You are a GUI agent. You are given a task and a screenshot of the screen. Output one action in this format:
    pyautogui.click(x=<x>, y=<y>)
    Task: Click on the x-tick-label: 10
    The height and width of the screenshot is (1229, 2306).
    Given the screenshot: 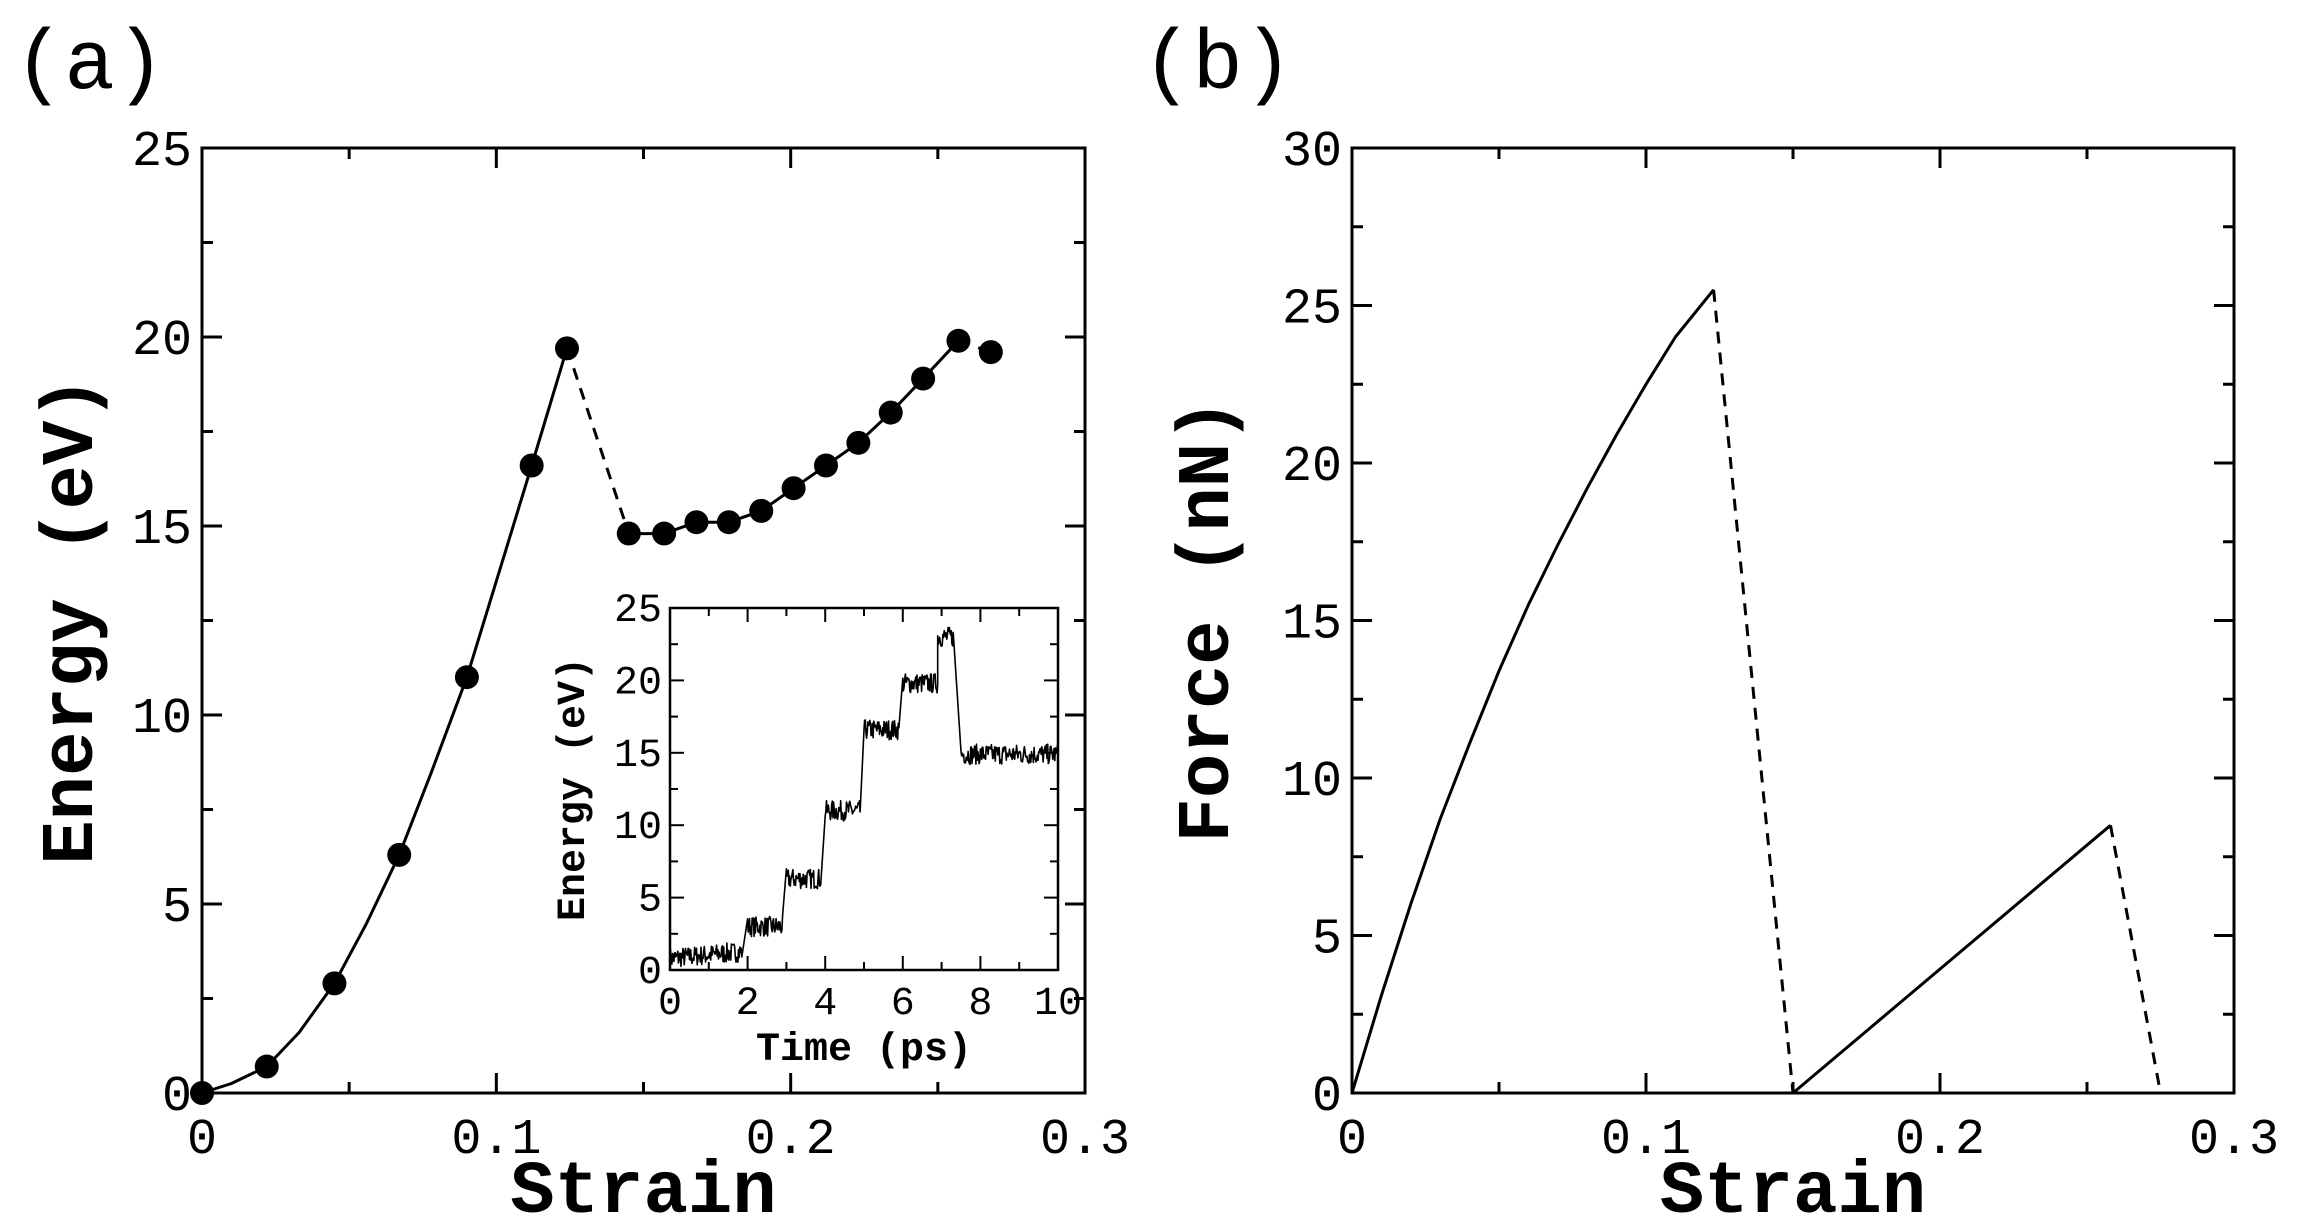 What is the action you would take?
    pyautogui.click(x=1058, y=1004)
    